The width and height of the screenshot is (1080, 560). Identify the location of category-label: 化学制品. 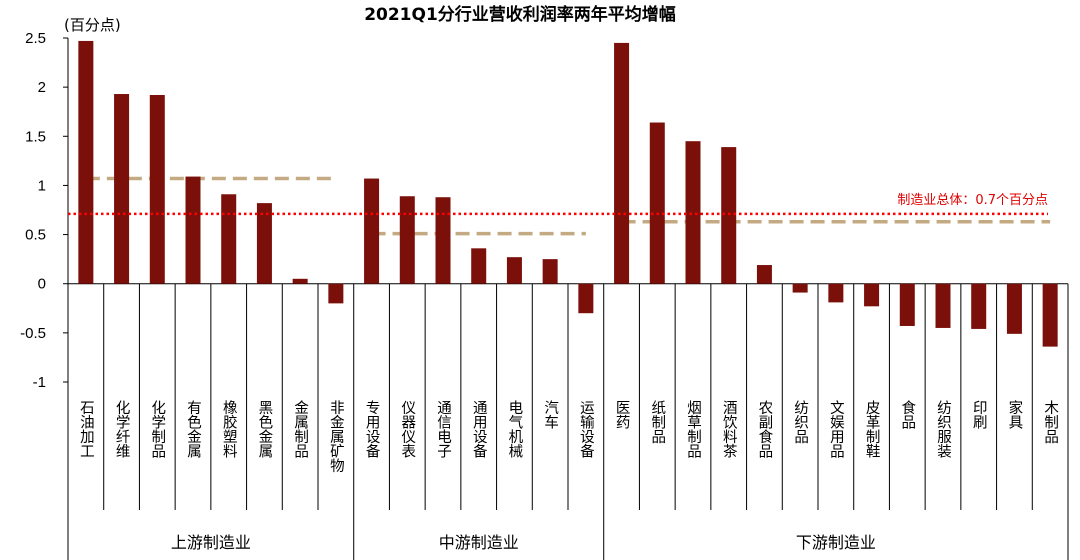
(157, 429).